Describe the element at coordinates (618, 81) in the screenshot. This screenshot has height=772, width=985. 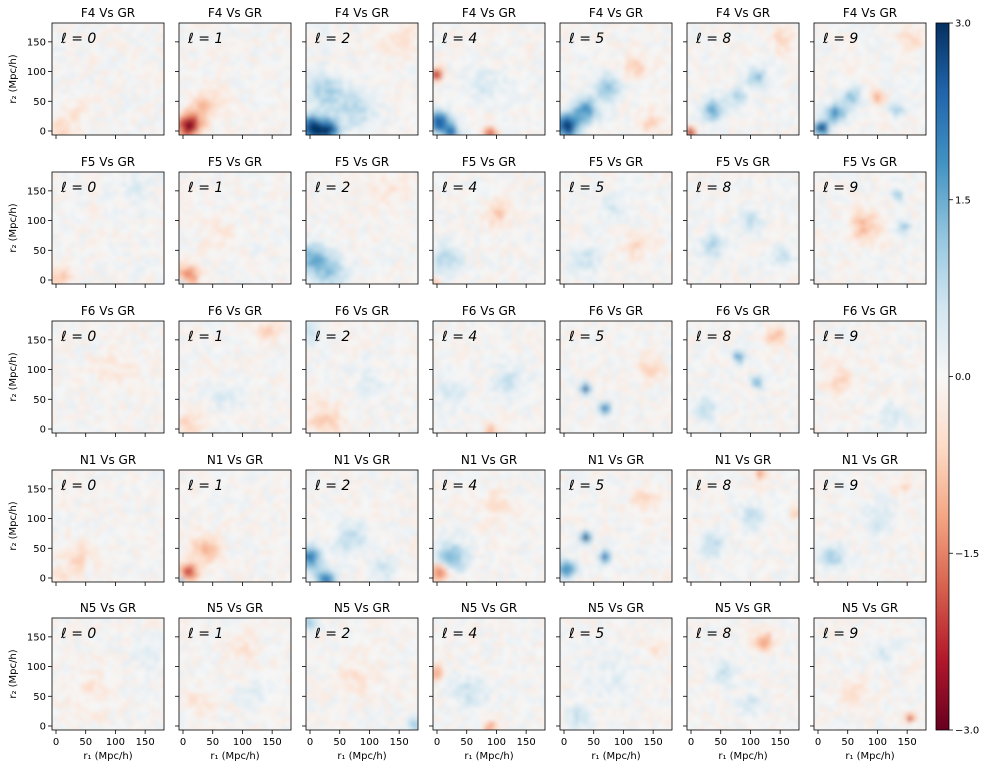
I see `heatmap` at that location.